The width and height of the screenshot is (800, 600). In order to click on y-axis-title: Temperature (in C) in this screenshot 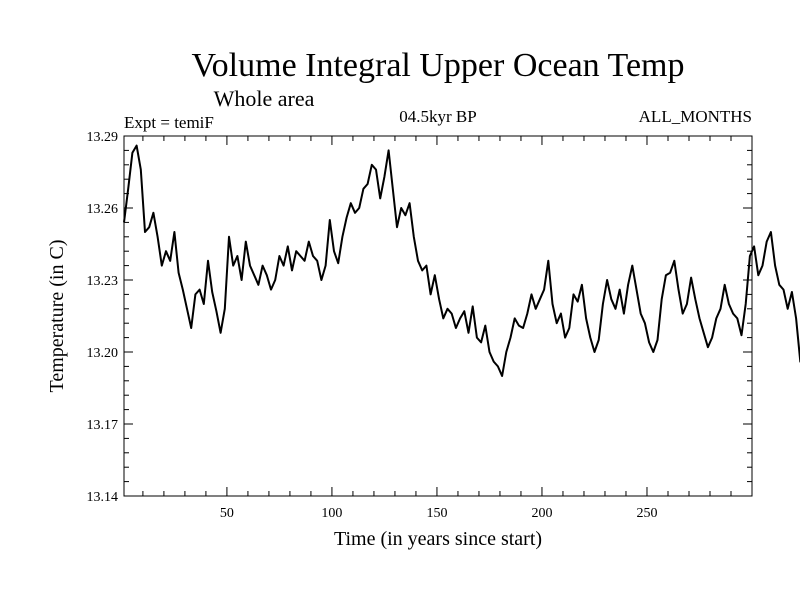, I will do `click(57, 316)`.